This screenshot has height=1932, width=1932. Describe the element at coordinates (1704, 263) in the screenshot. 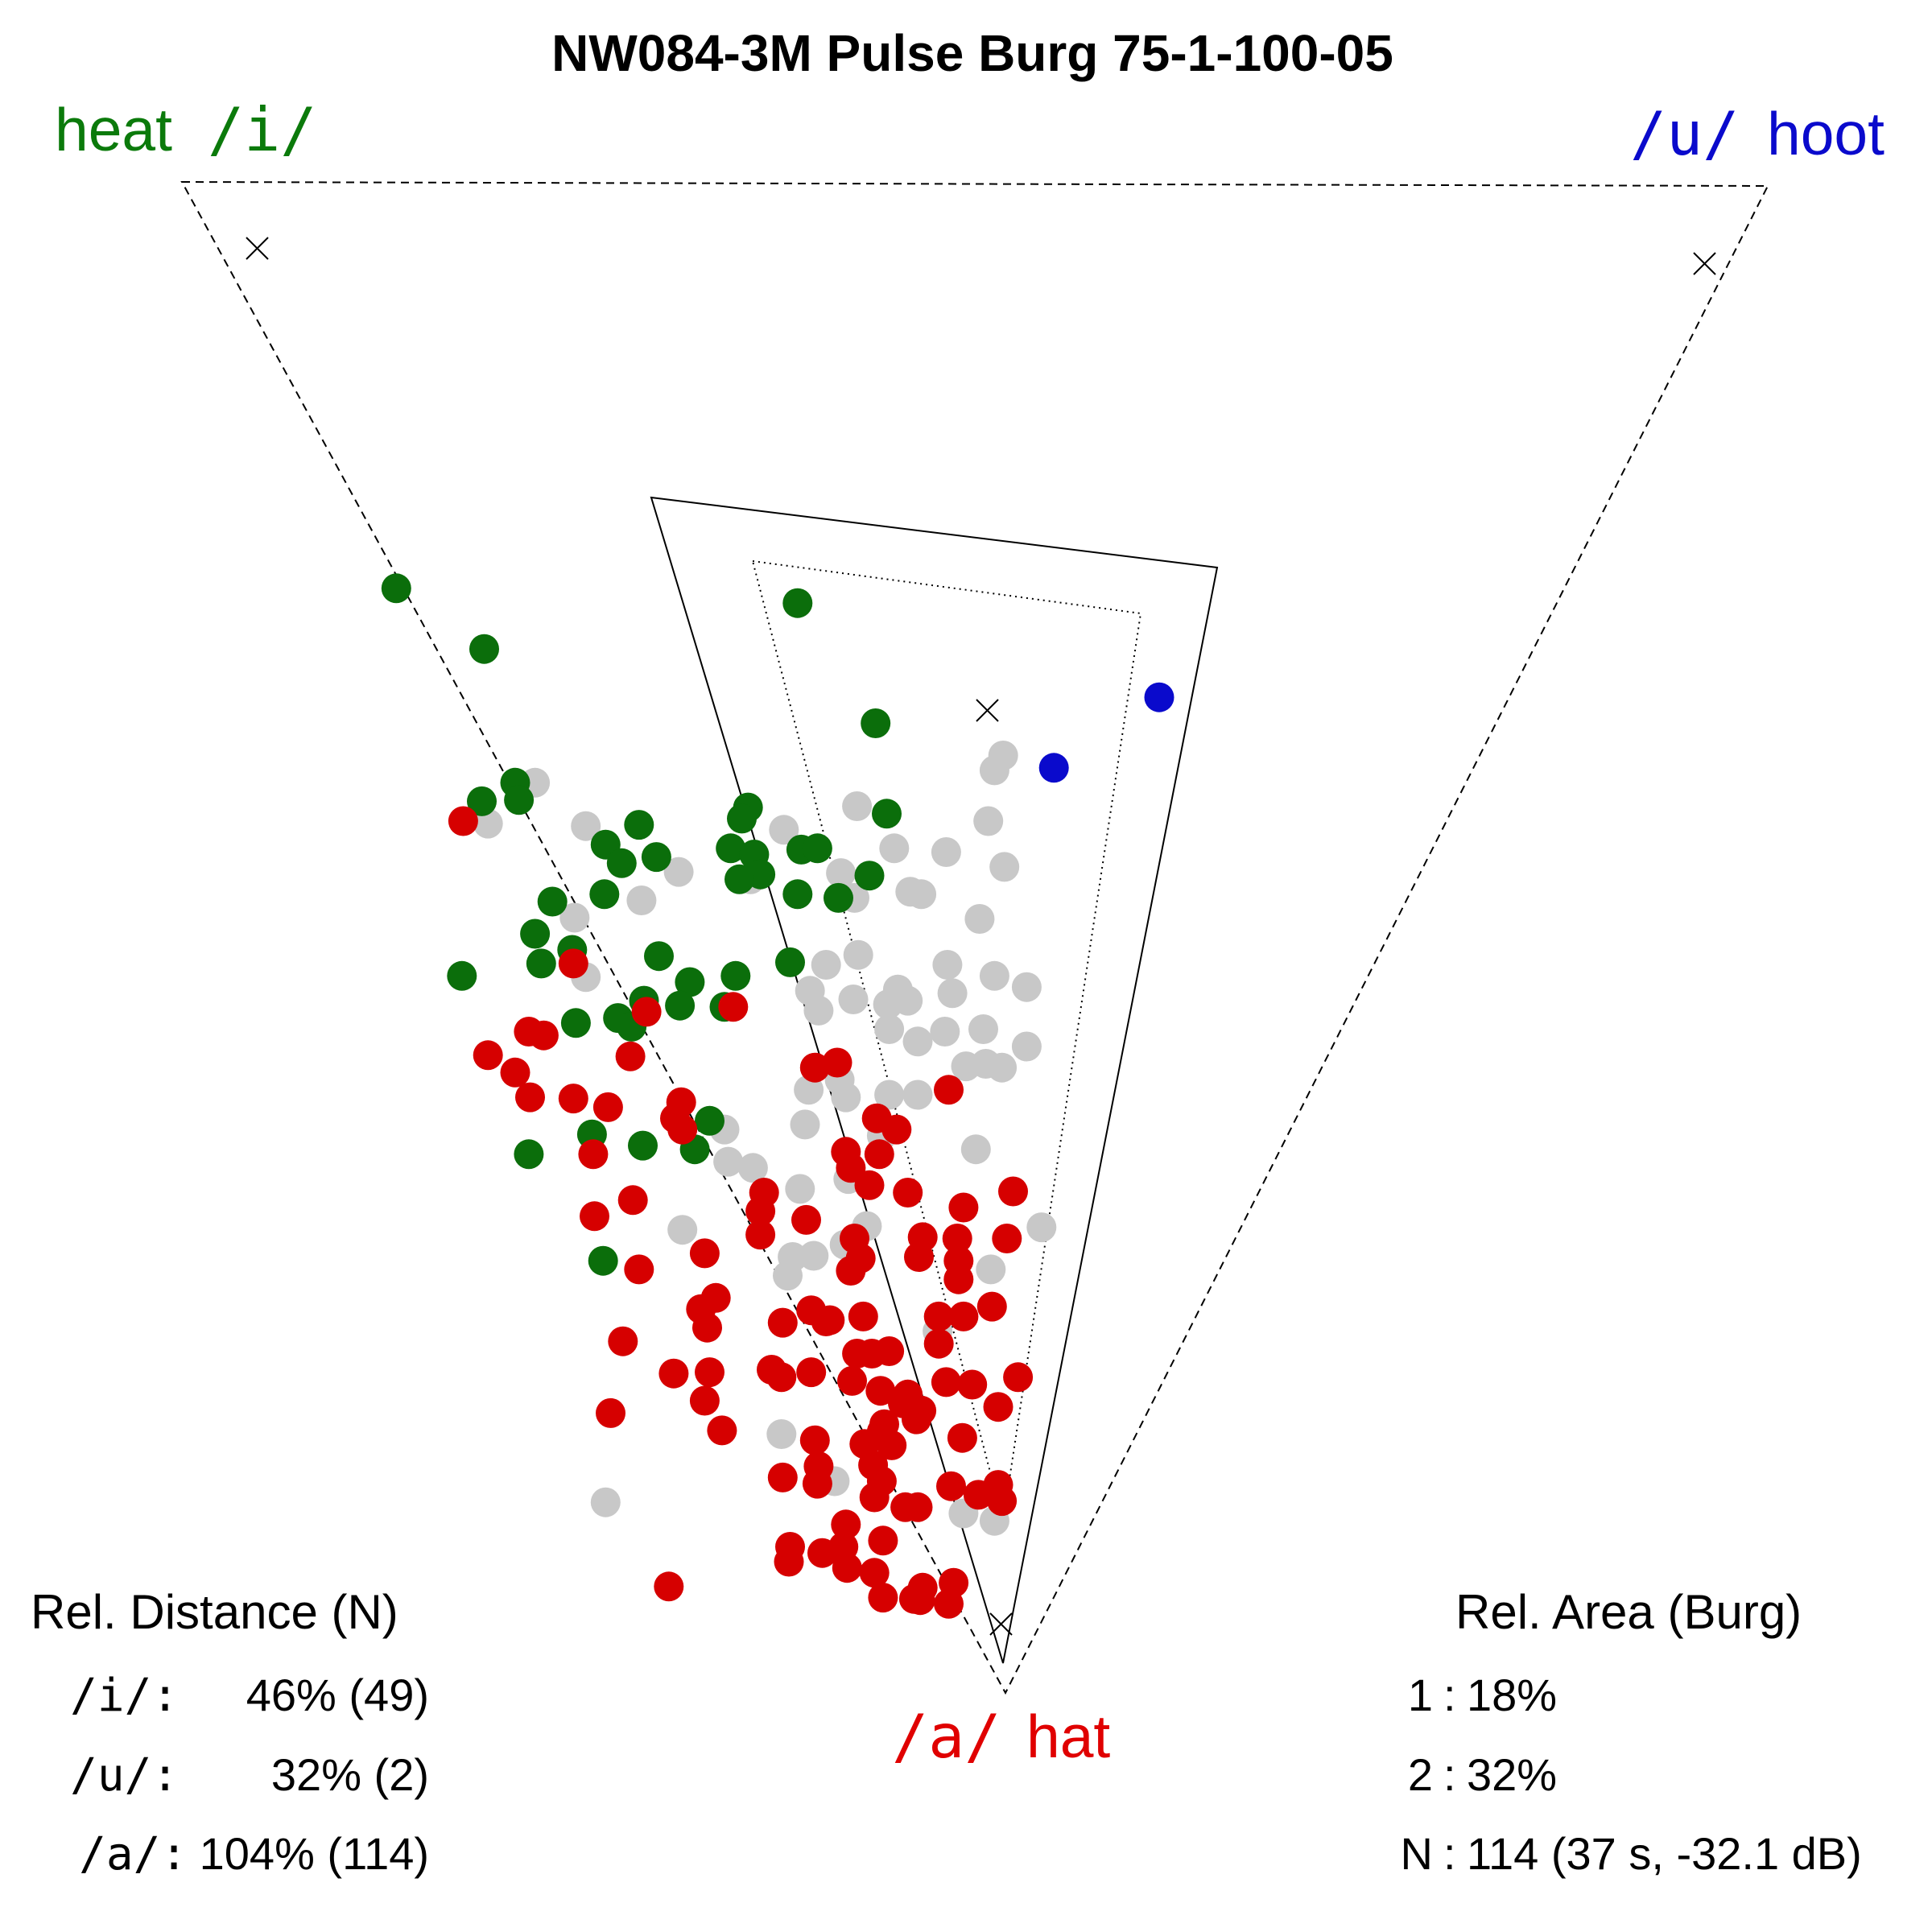

I see `marker-u` at that location.